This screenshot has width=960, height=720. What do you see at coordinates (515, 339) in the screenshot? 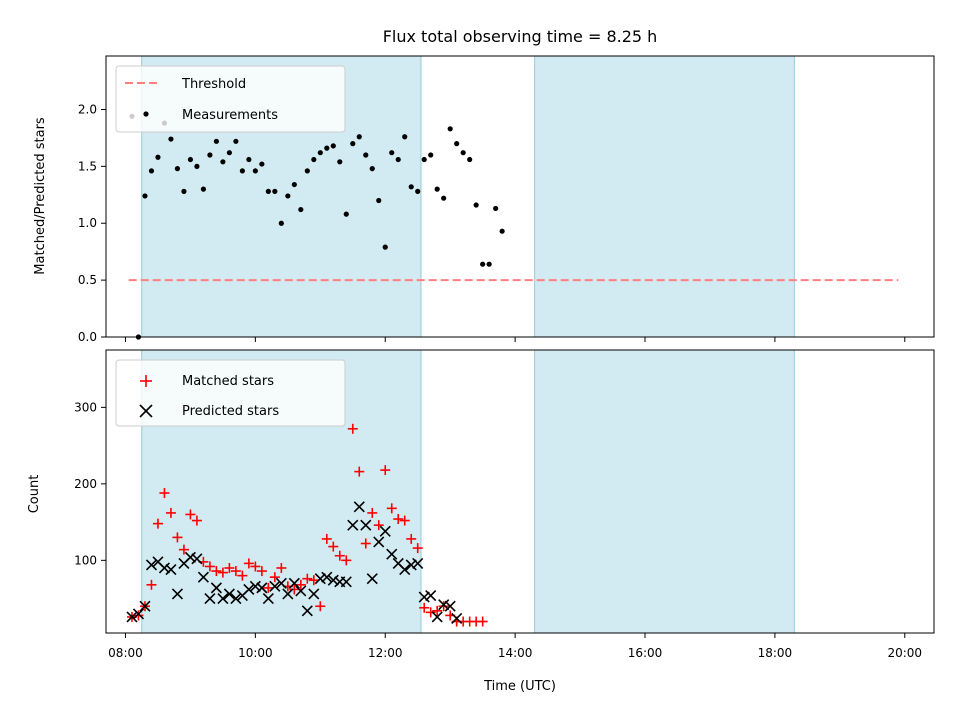
I see `top-x-ticks` at bounding box center [515, 339].